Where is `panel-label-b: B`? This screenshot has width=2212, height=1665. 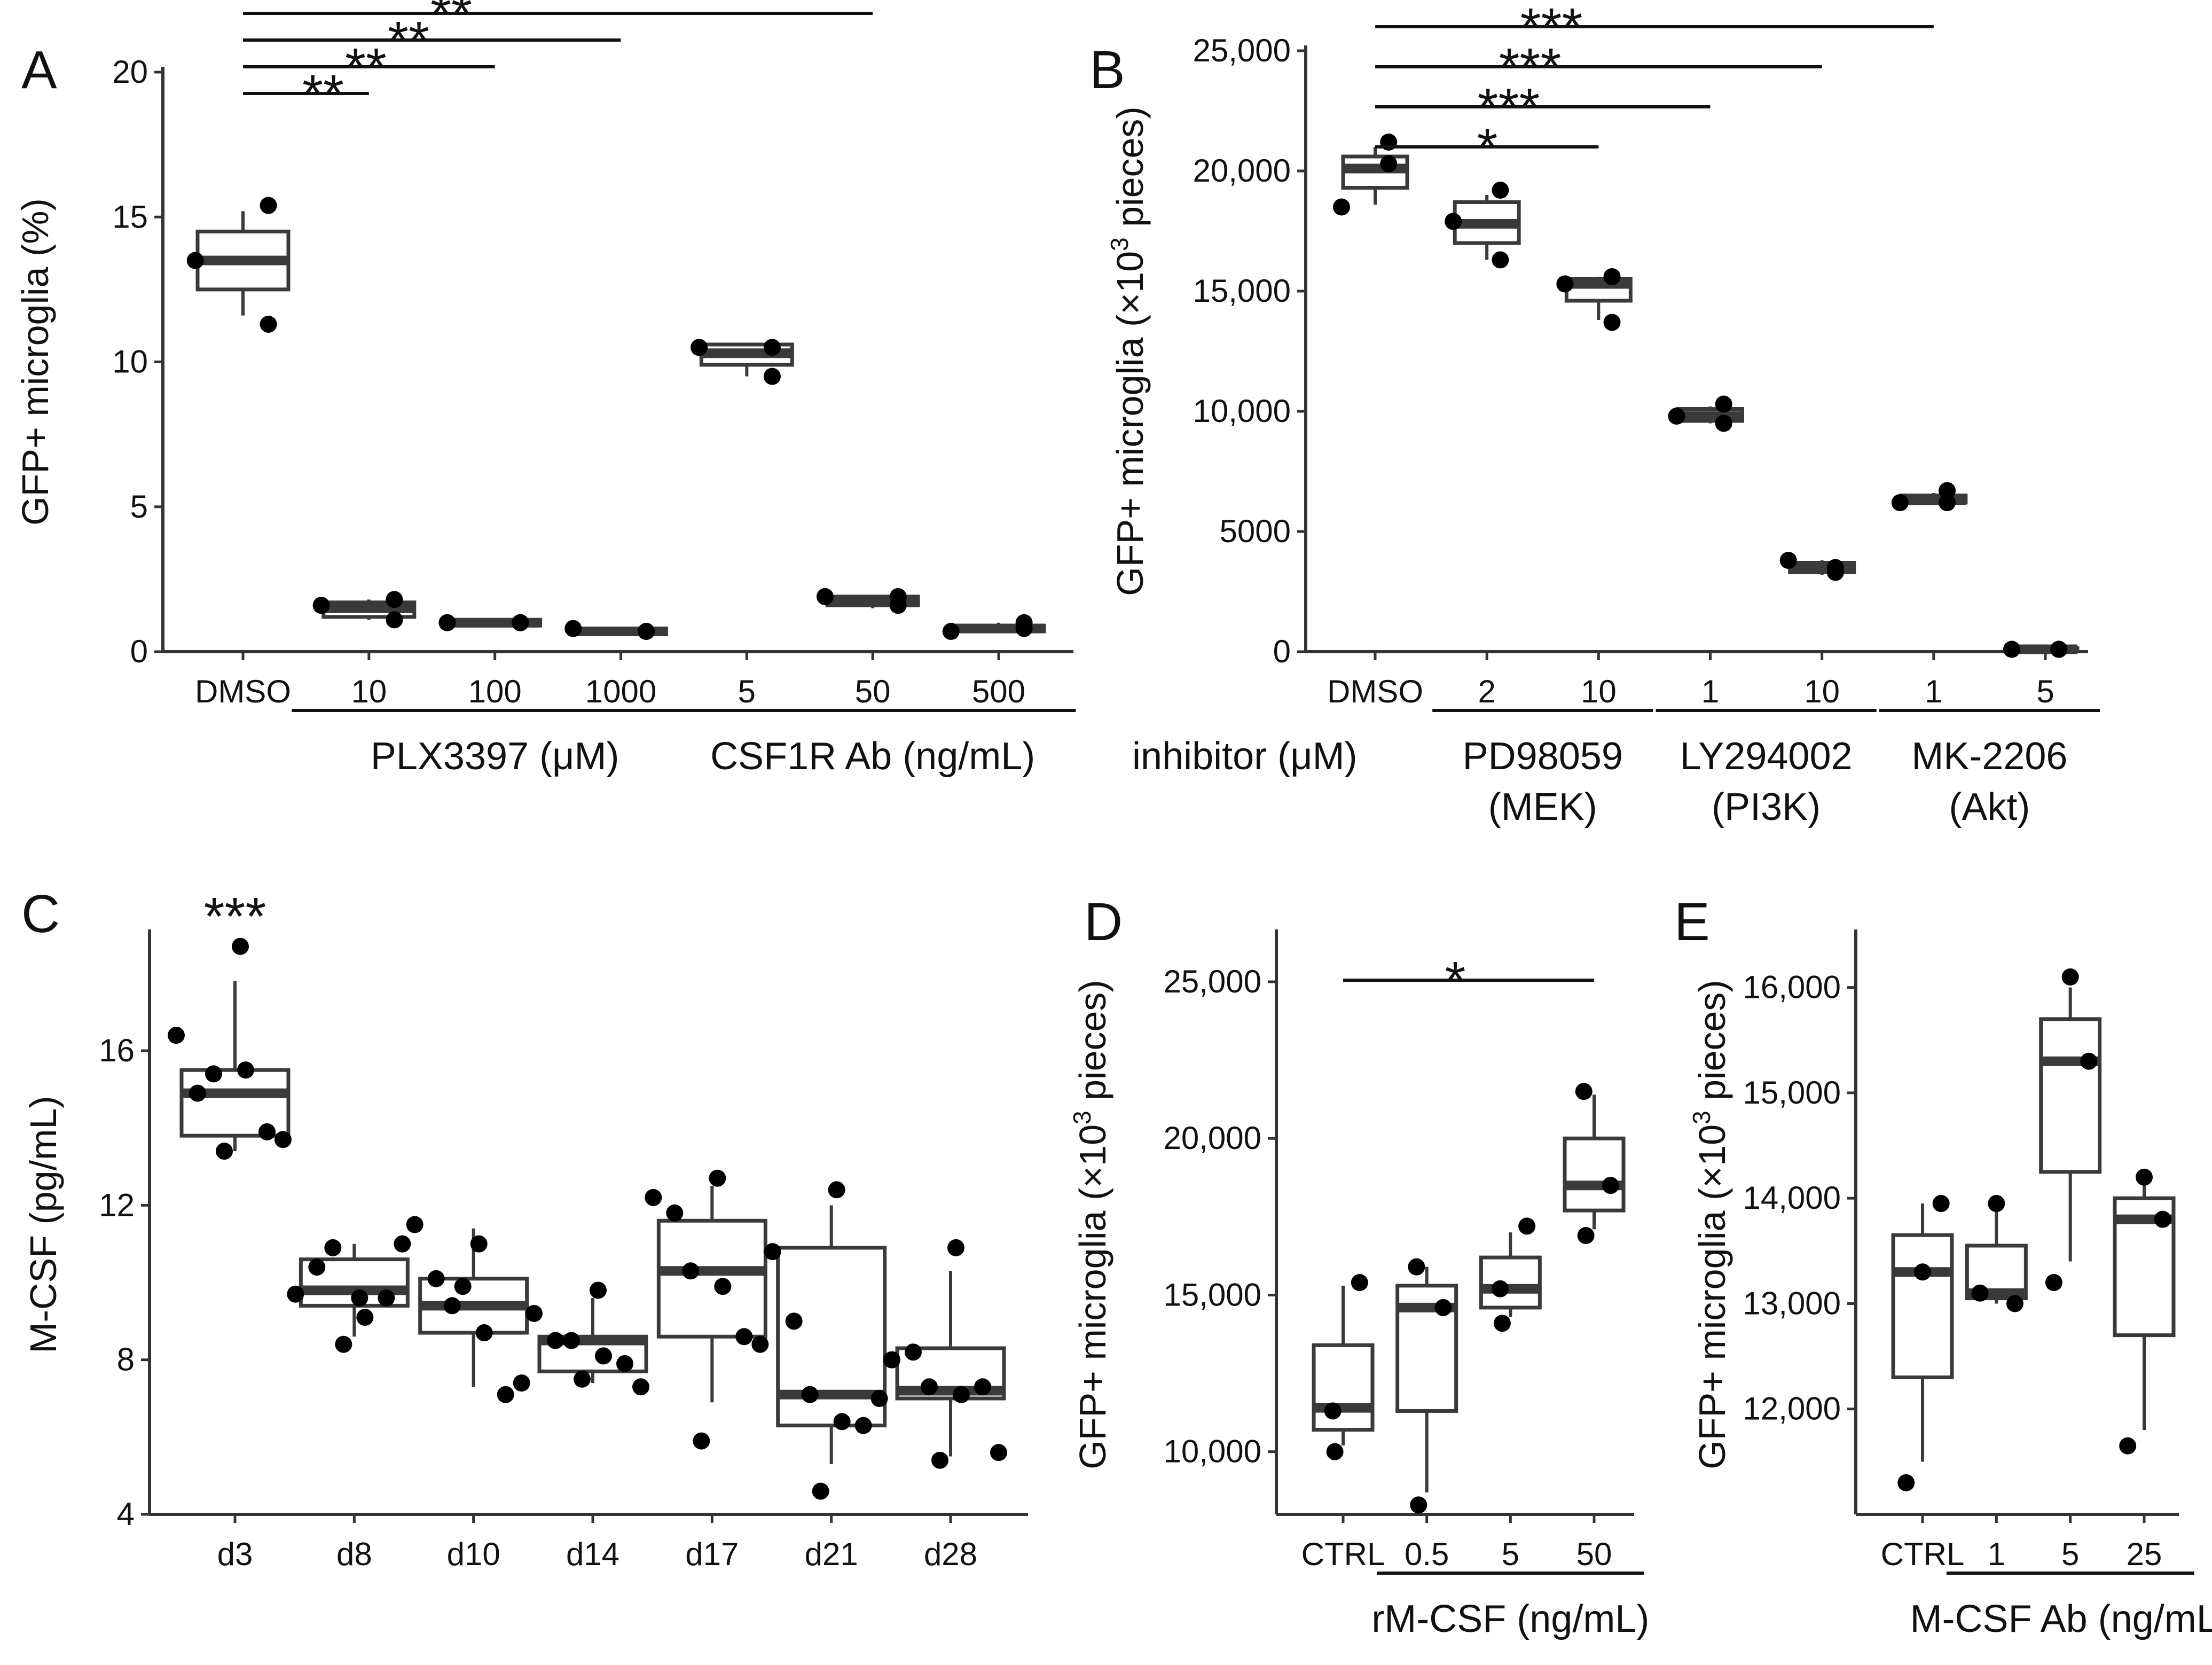
panel-label-b: B is located at coordinates (1107, 70).